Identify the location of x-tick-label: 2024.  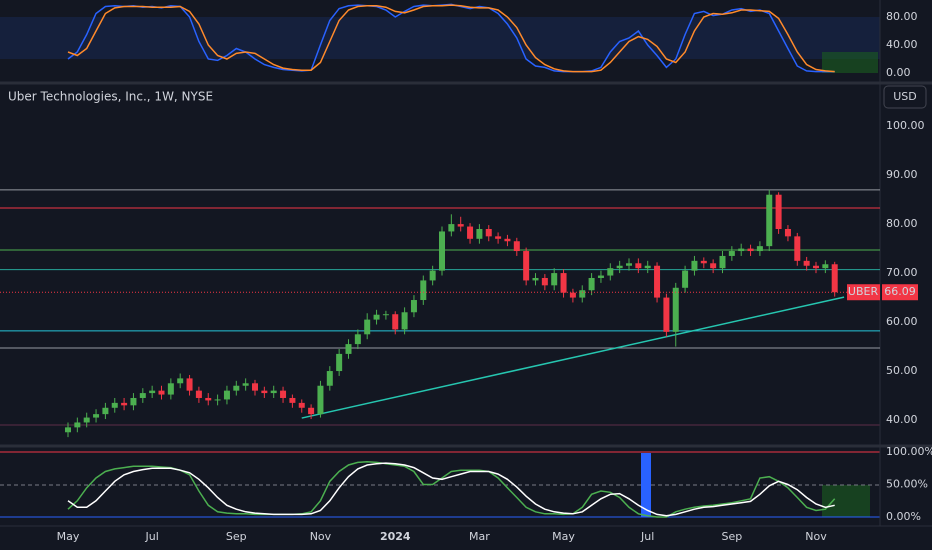
(395, 536).